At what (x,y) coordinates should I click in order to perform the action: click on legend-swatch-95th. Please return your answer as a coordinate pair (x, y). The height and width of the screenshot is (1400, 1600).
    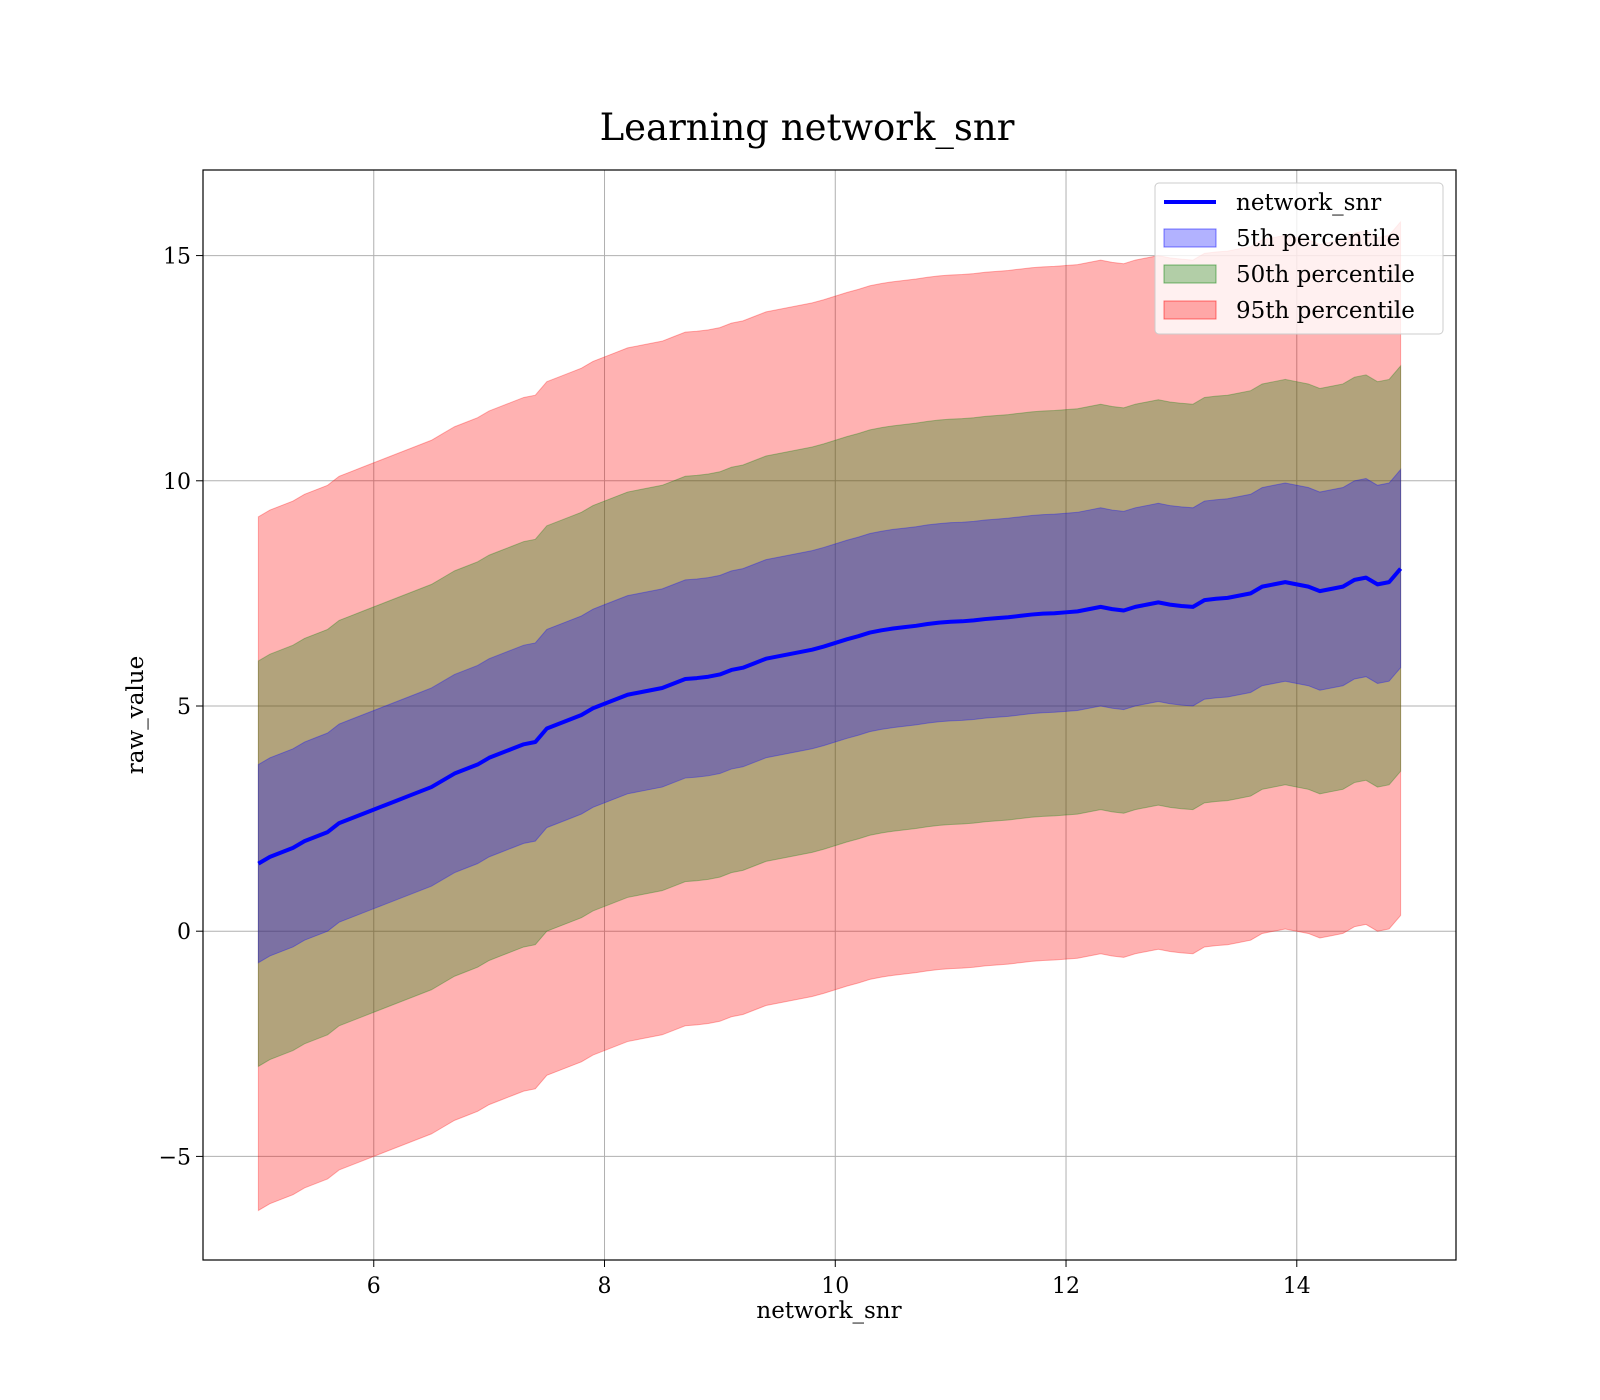
    Looking at the image, I should click on (1190, 310).